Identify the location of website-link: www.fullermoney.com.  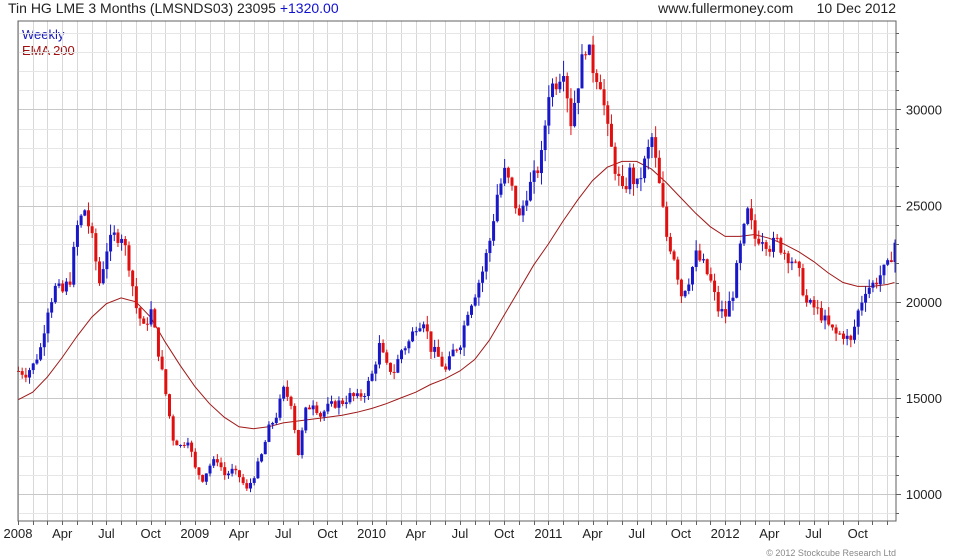
(726, 8).